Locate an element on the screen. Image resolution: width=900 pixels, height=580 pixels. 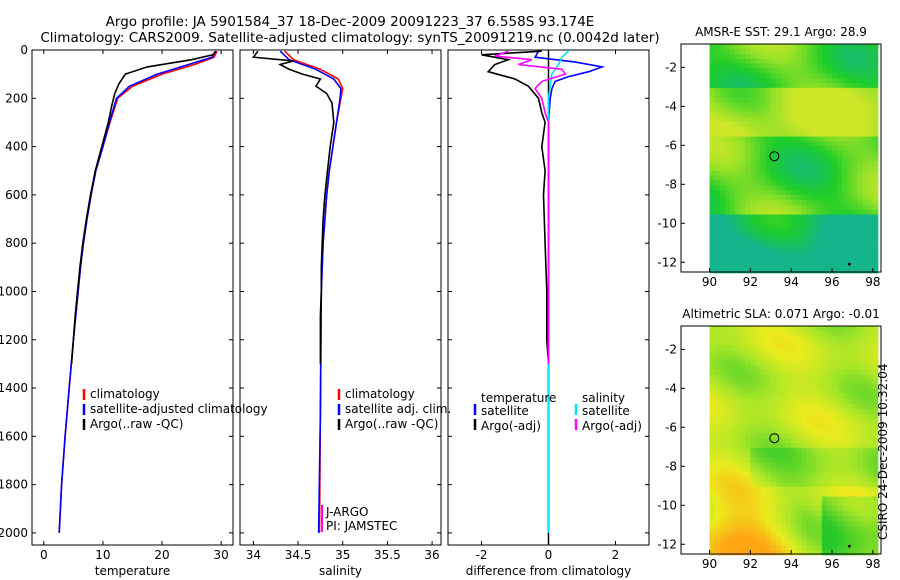
sla_map-station-dot is located at coordinates (849, 546).